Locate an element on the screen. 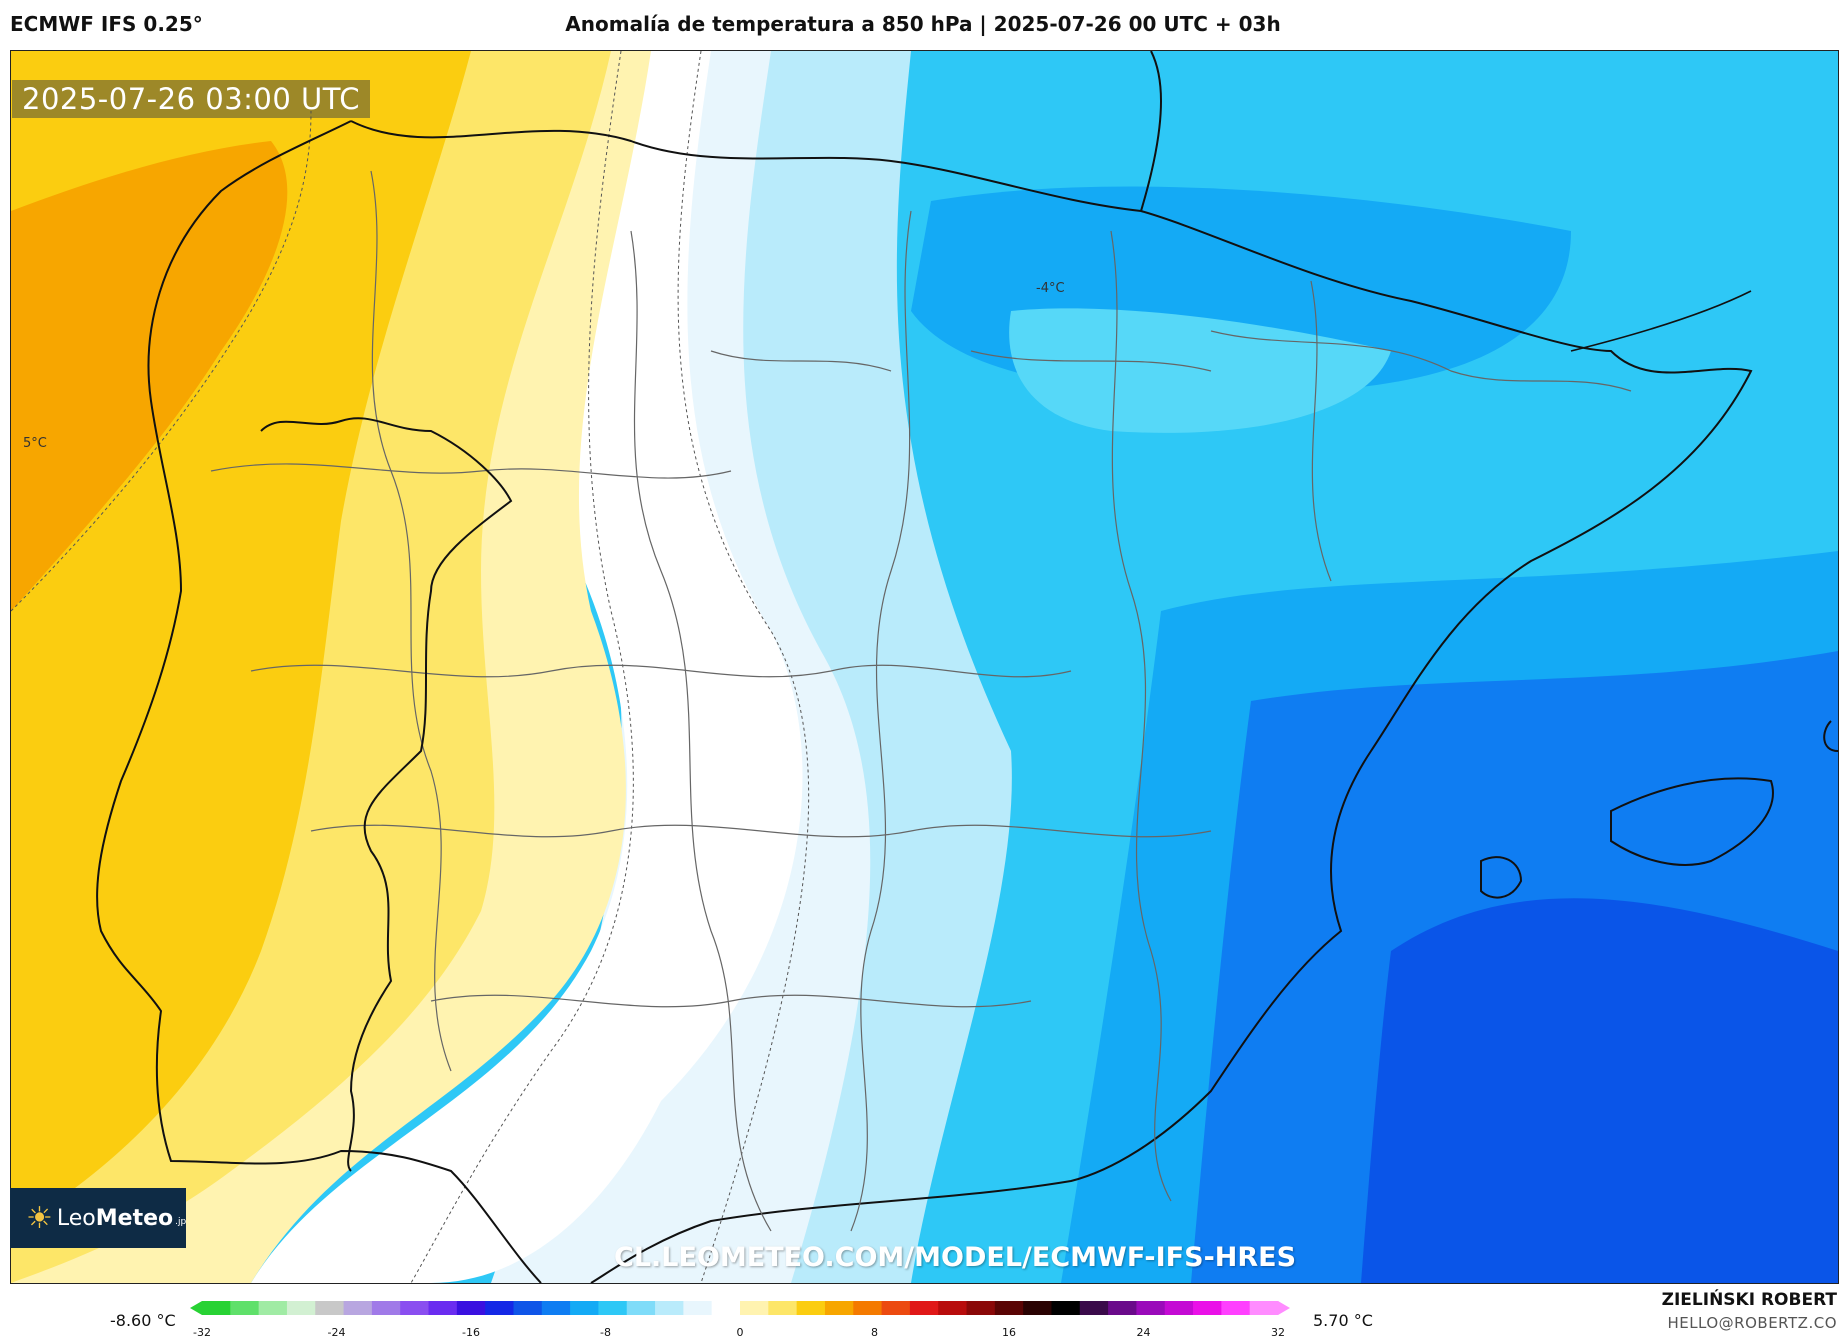 The width and height of the screenshot is (1846, 1339). border-pyrenees is located at coordinates (1661, 321).